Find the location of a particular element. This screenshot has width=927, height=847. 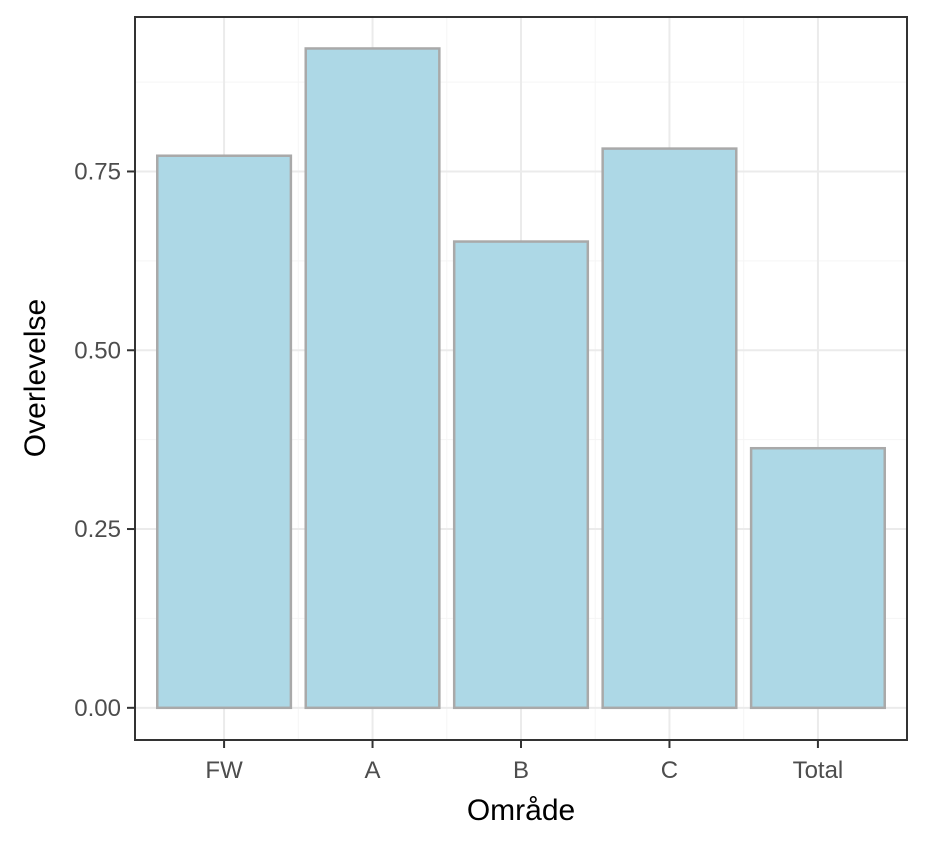

bar-fw is located at coordinates (224, 432).